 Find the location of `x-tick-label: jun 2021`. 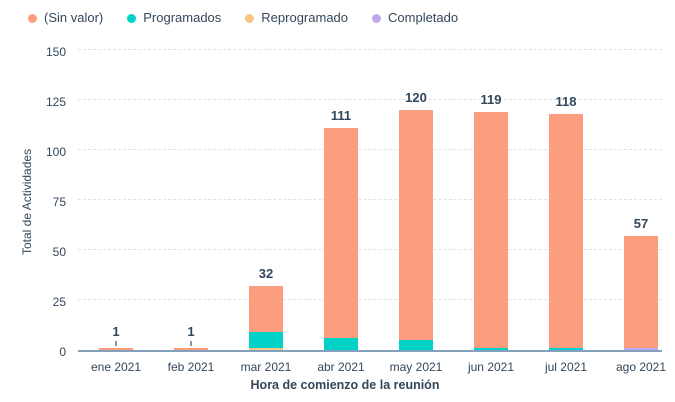

x-tick-label: jun 2021 is located at coordinates (491, 367).